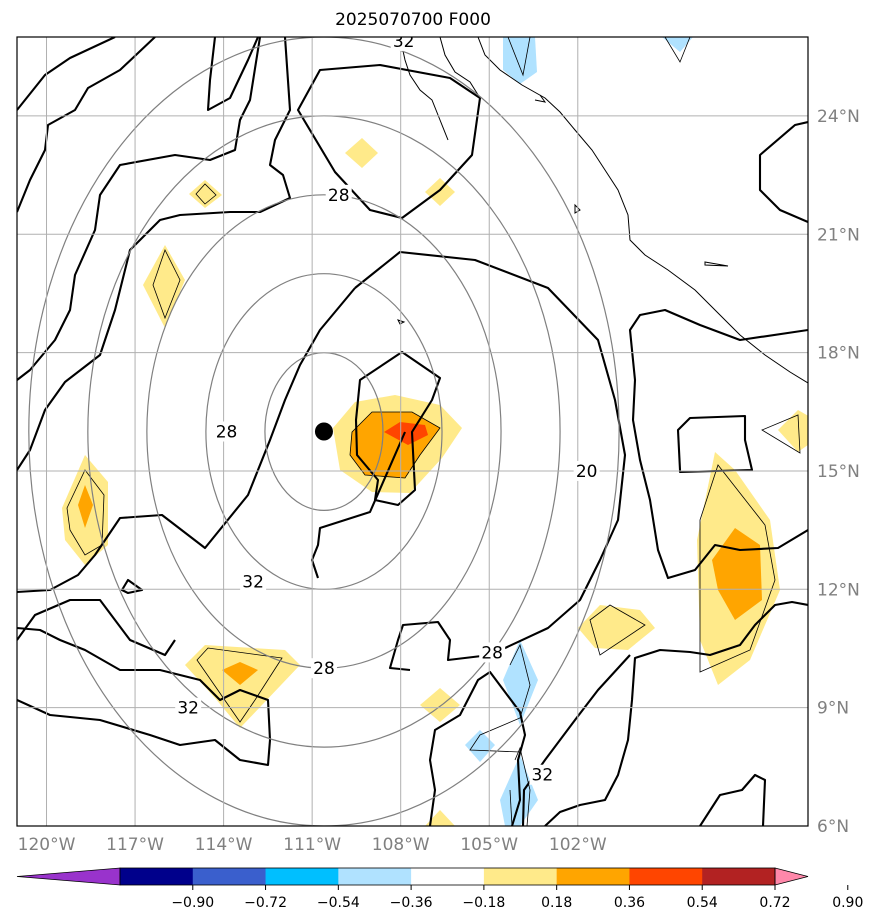 Image resolution: width=878 pixels, height=924 pixels. Describe the element at coordinates (135, 845) in the screenshot. I see `longitude-tick-label: 117°W` at that location.